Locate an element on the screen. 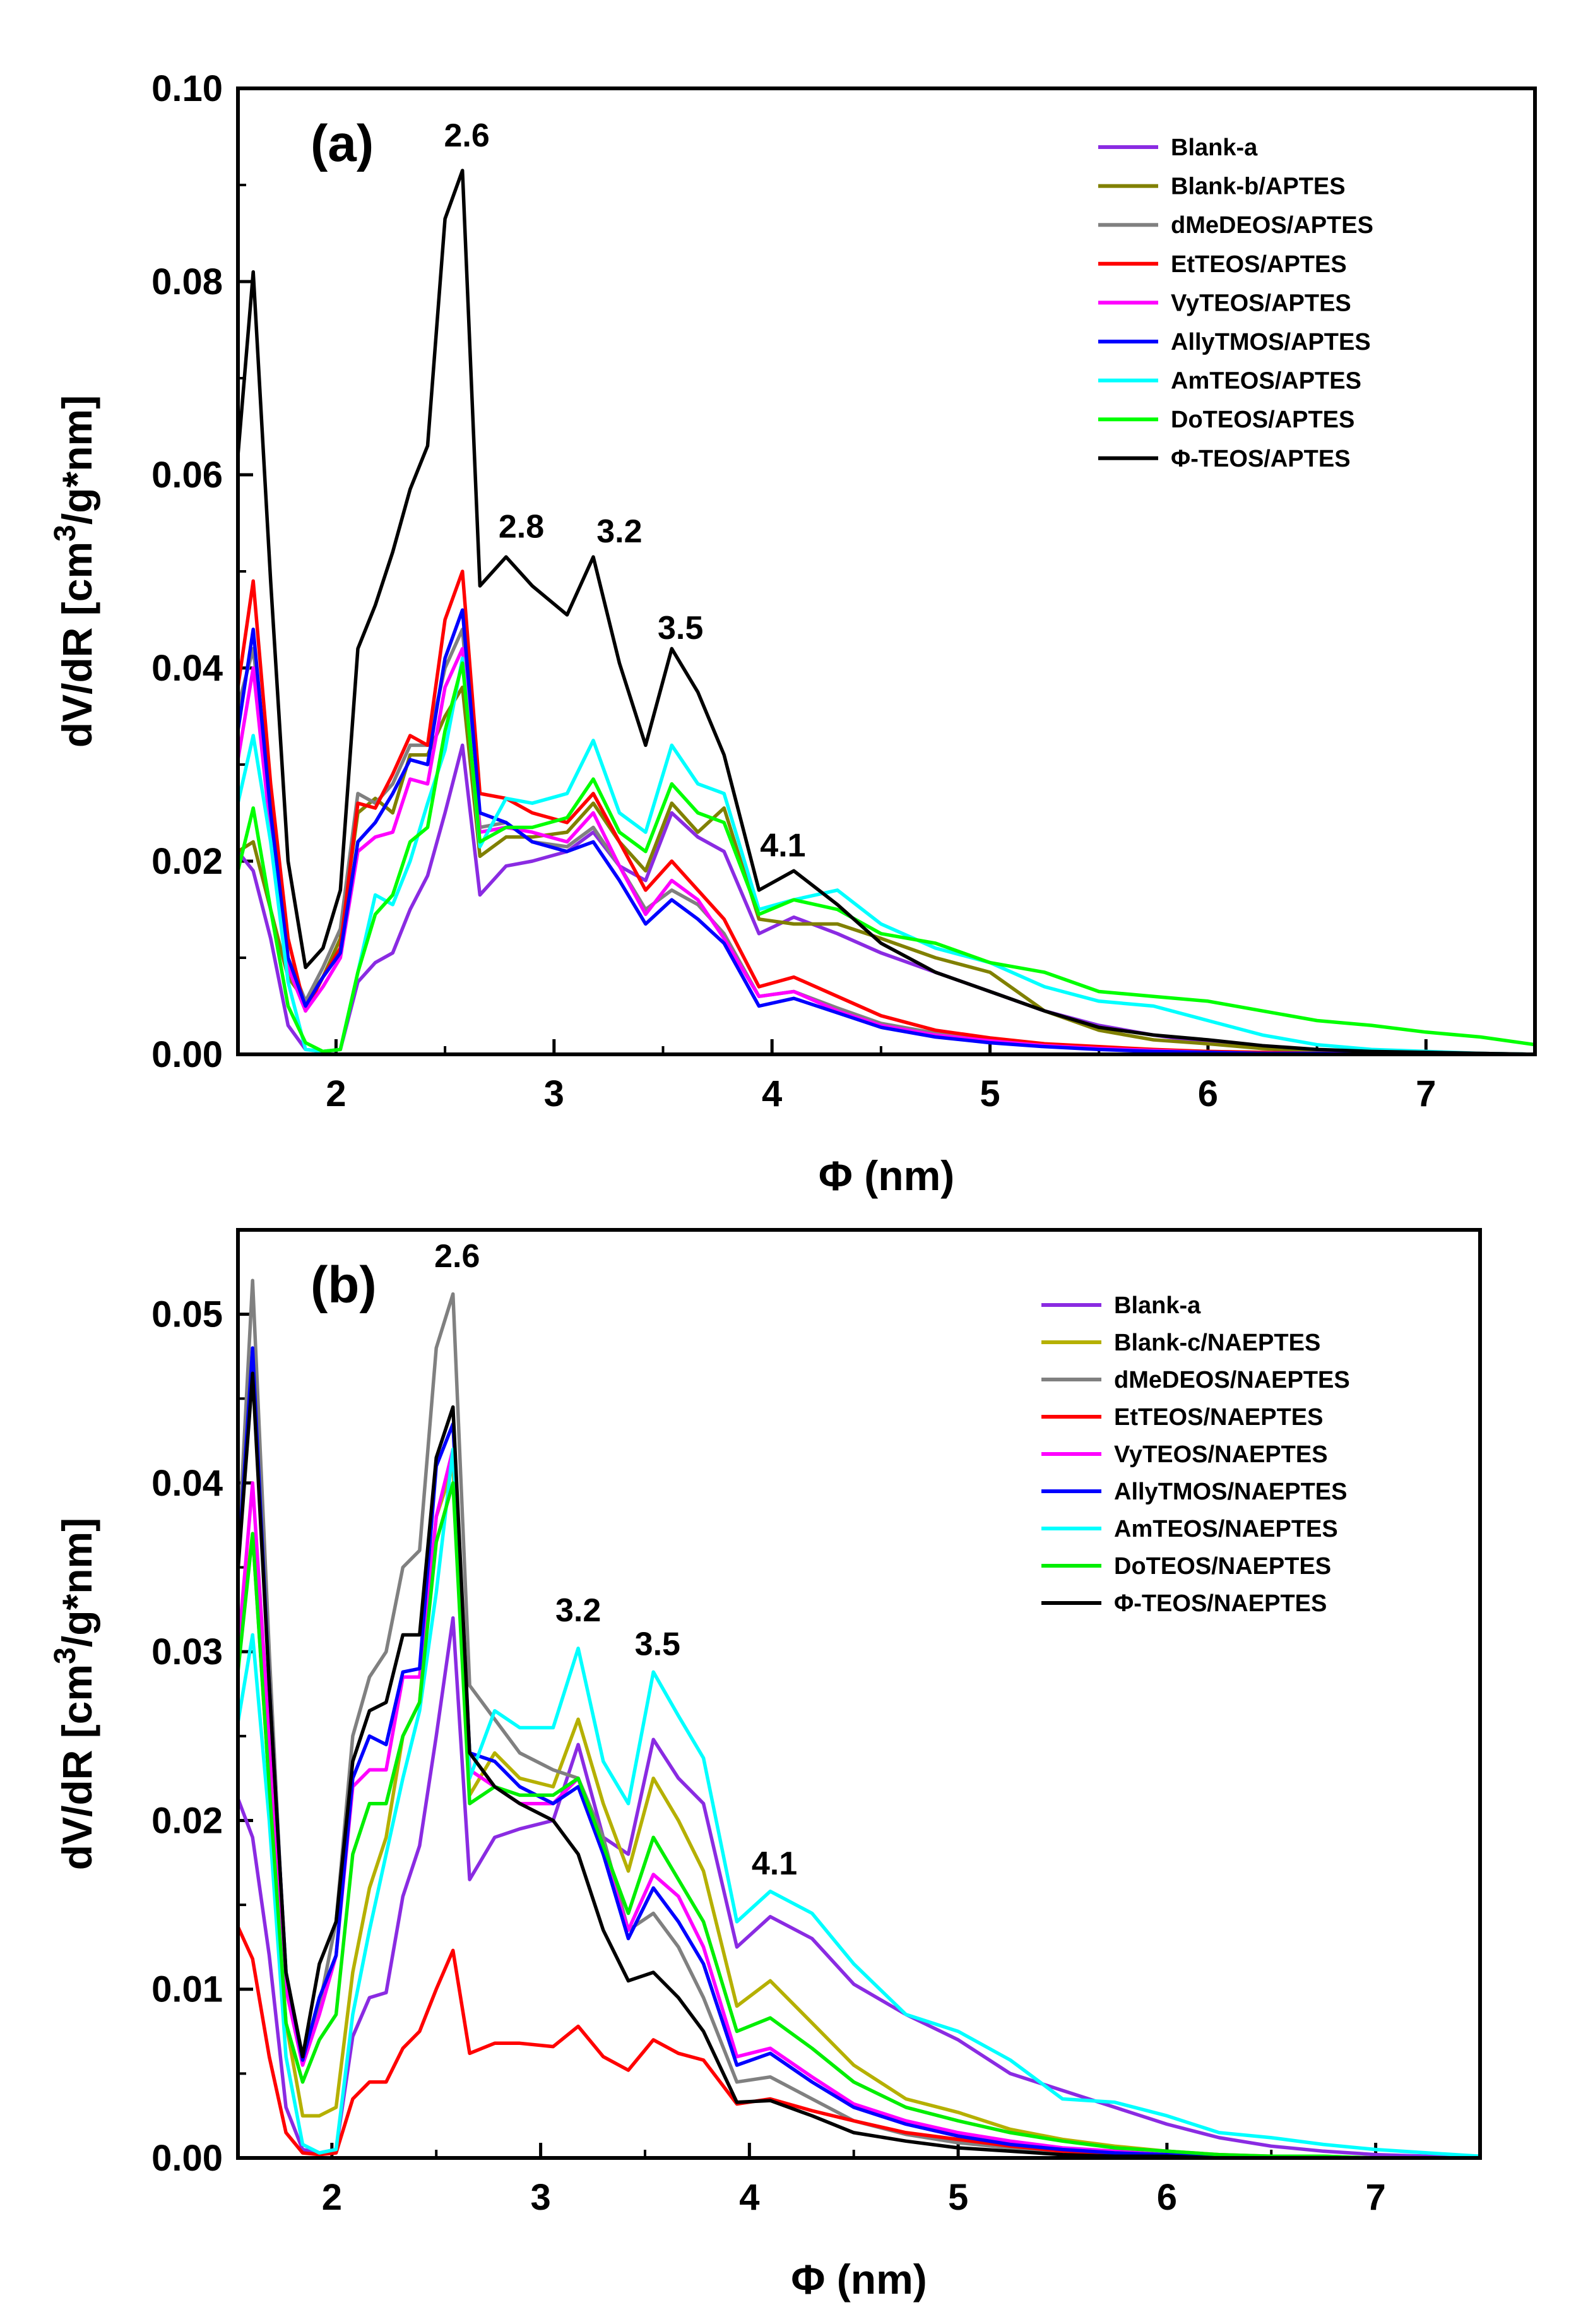 The image size is (1576, 2324). legend-label: Blank-c/NAEPTES is located at coordinates (1217, 1343).